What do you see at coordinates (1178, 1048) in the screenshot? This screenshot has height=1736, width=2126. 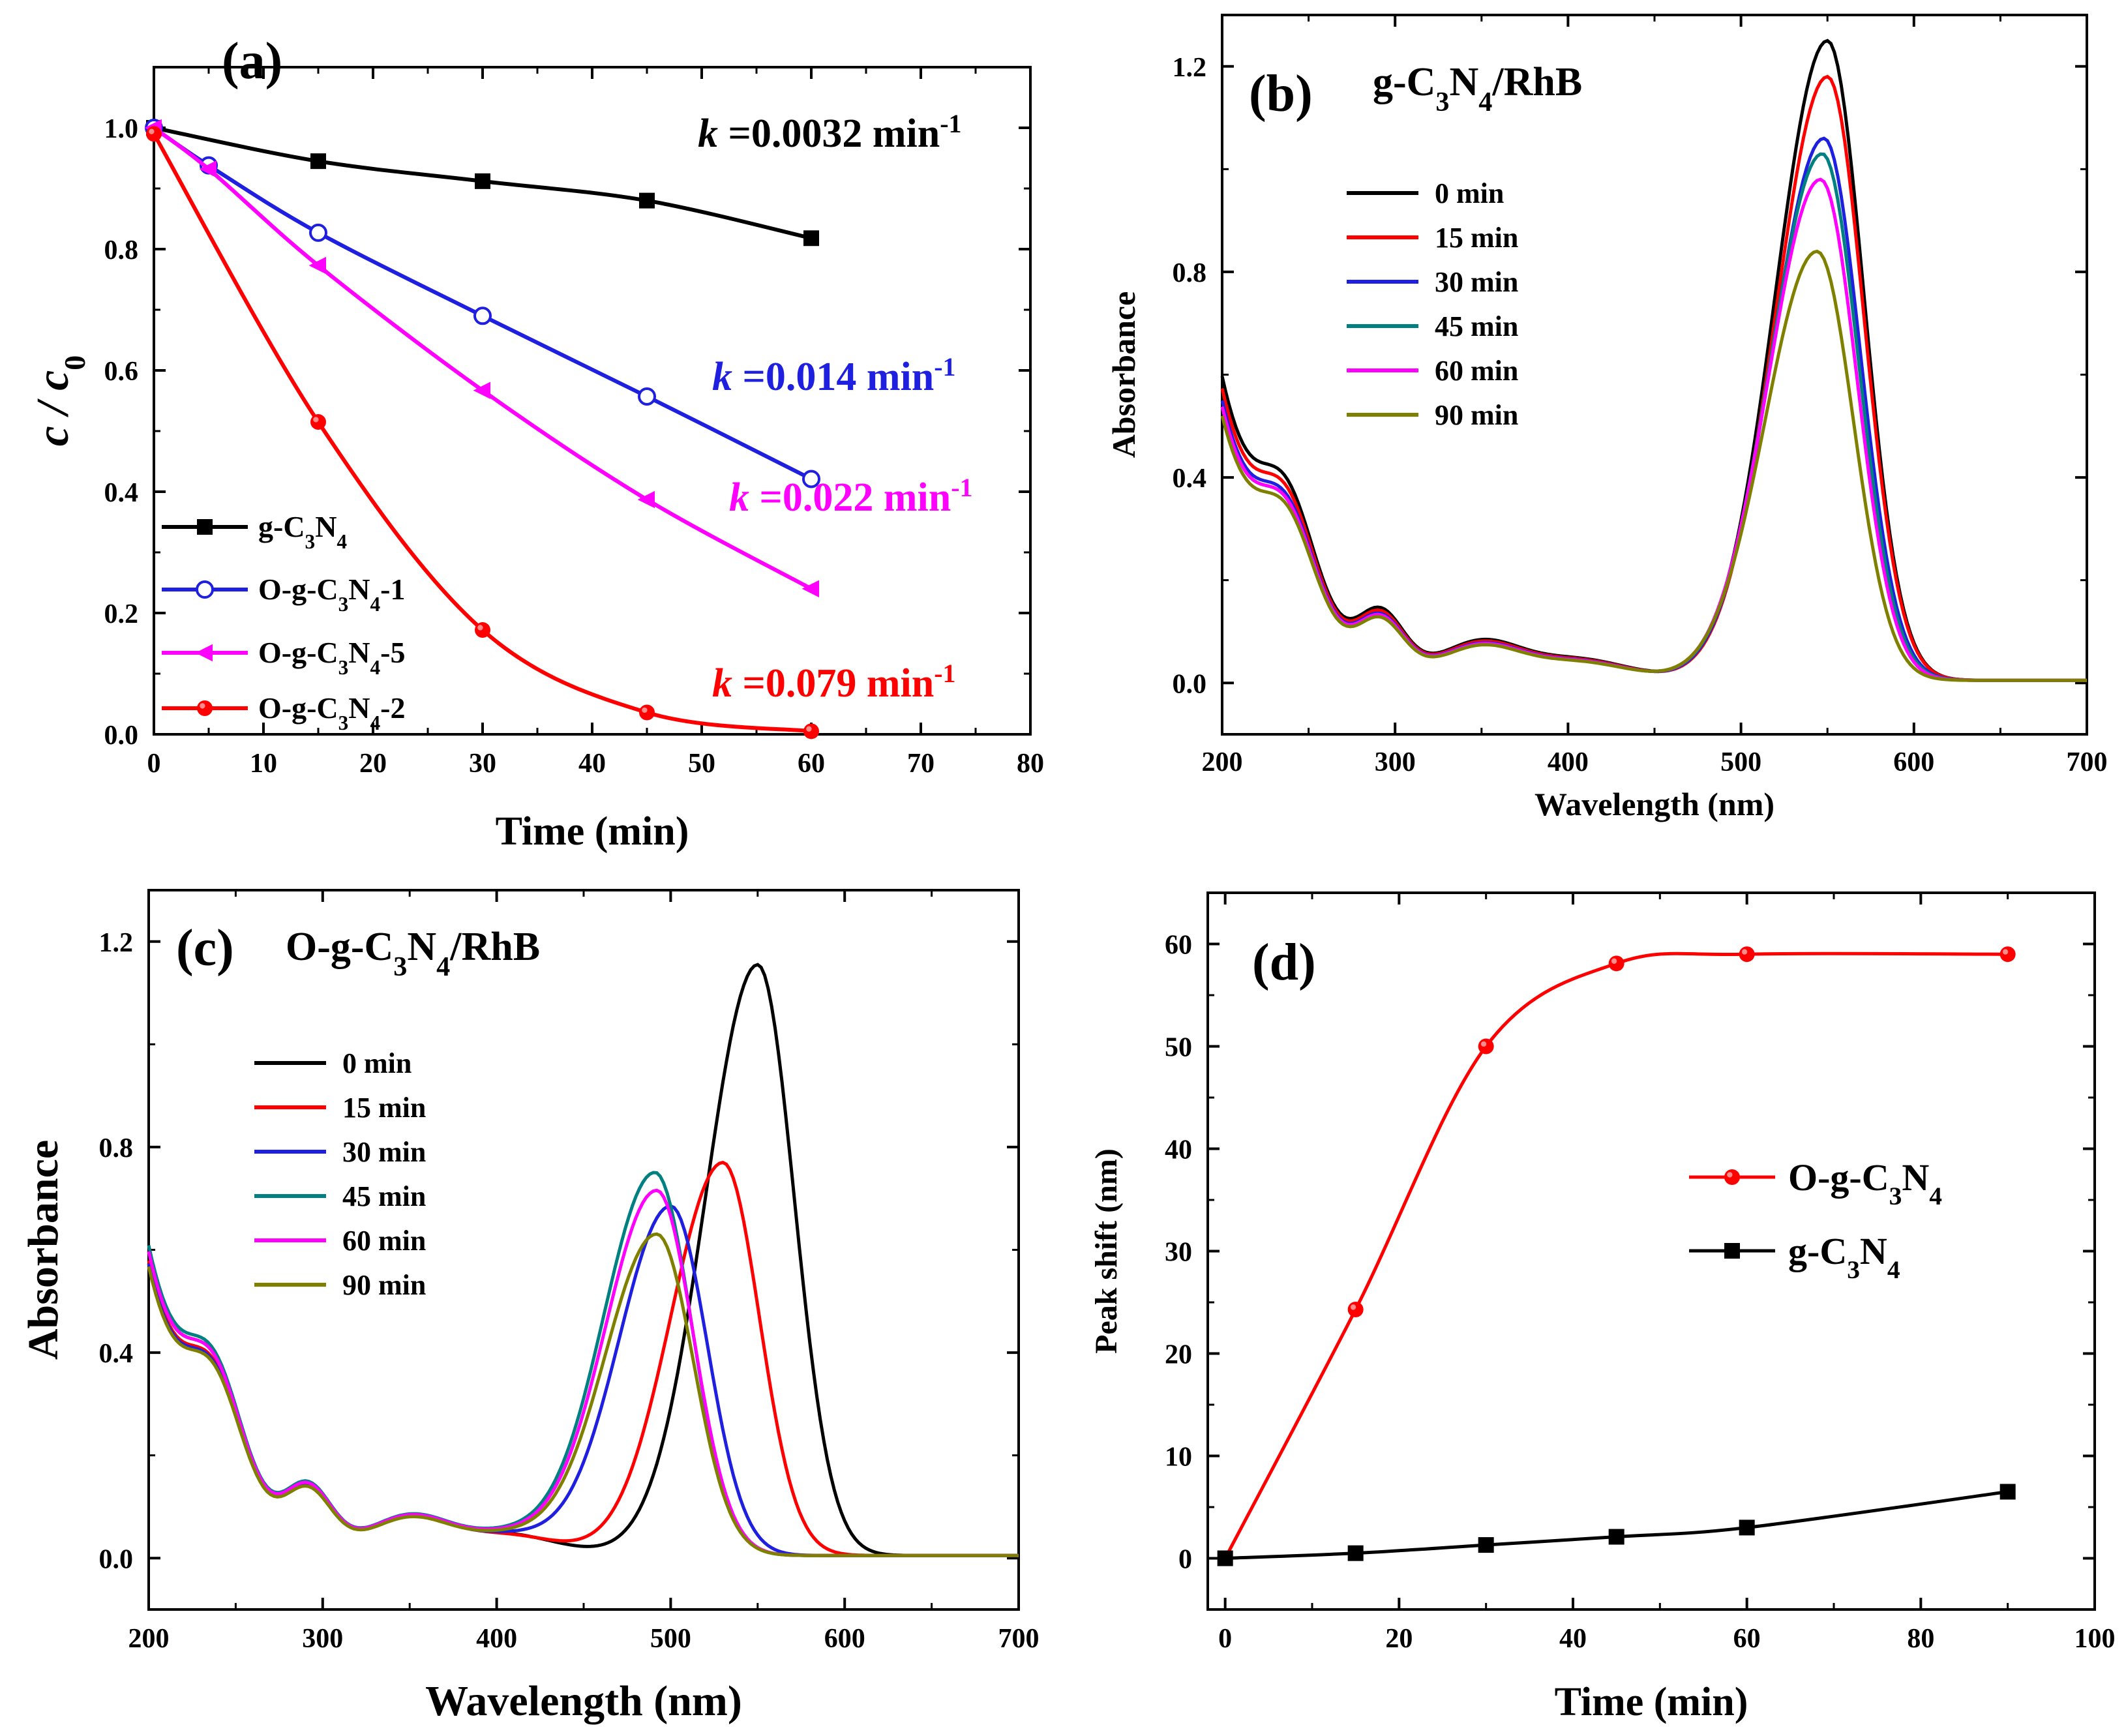 I see `y-tick-label: 50` at bounding box center [1178, 1048].